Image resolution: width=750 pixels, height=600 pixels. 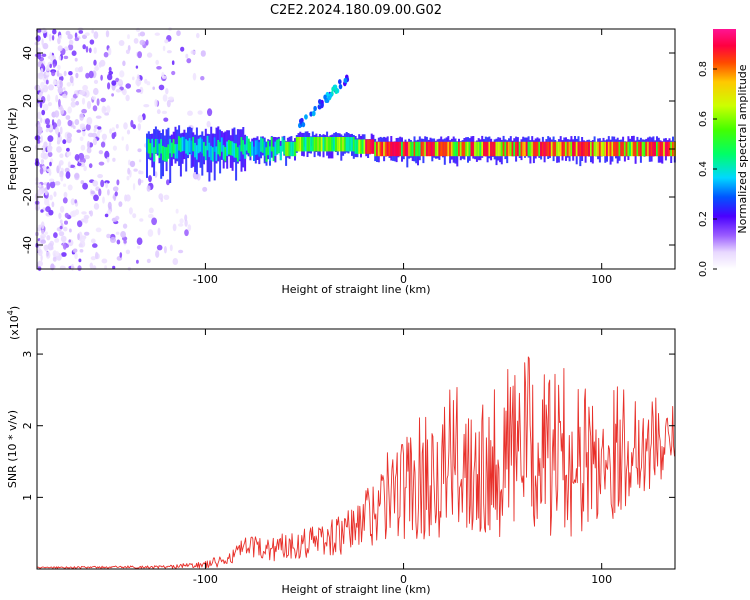 I want to click on snr-ylabel: SNR (10 * v/v), so click(x=12, y=449).